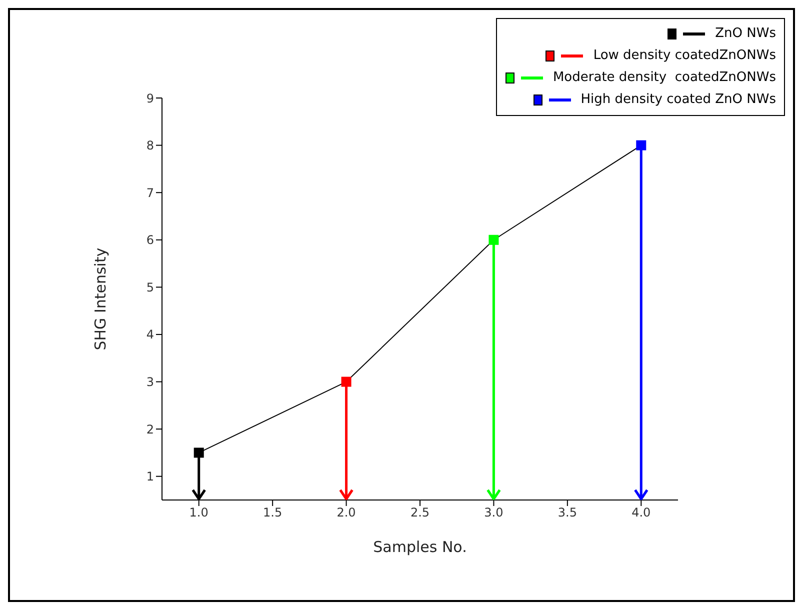  I want to click on x-tick-label: 1.5, so click(272, 513).